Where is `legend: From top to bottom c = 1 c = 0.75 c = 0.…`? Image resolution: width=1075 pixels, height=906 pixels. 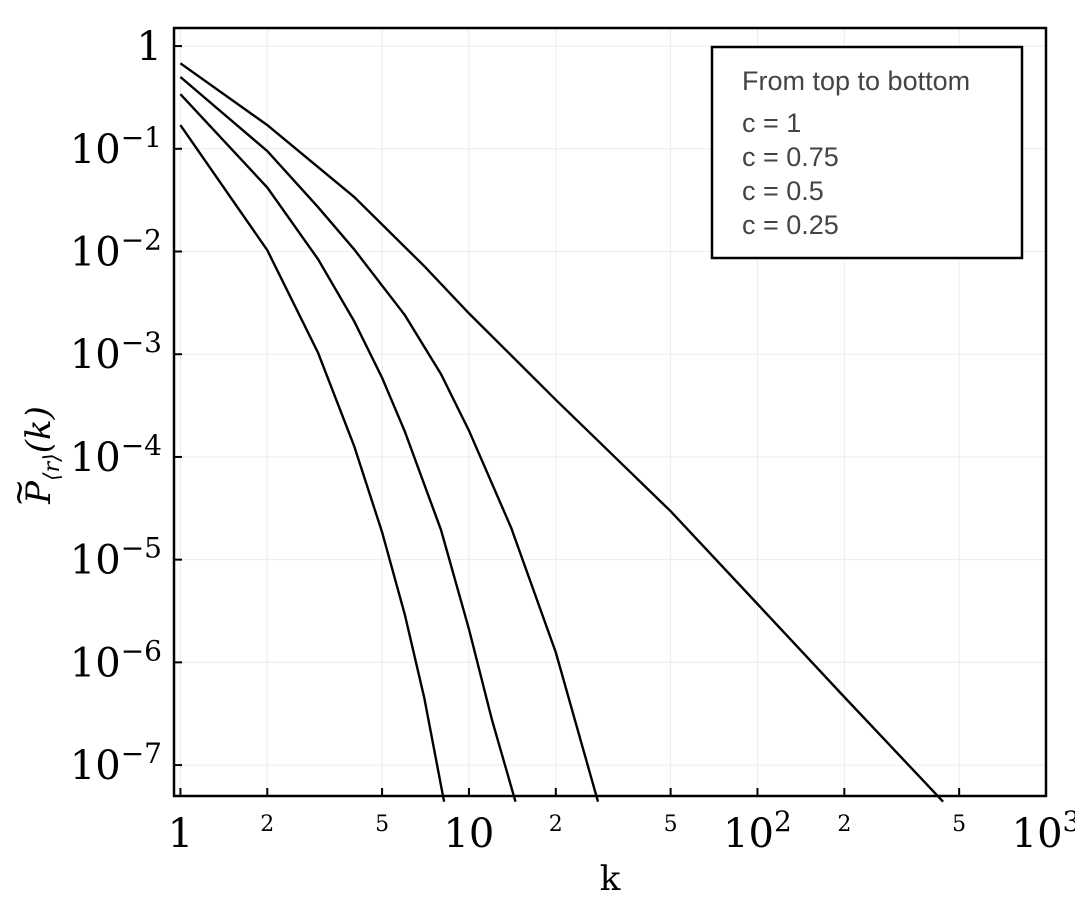 legend: From top to bottom c = 1 c = 0.75 c = 0.… is located at coordinates (867, 152).